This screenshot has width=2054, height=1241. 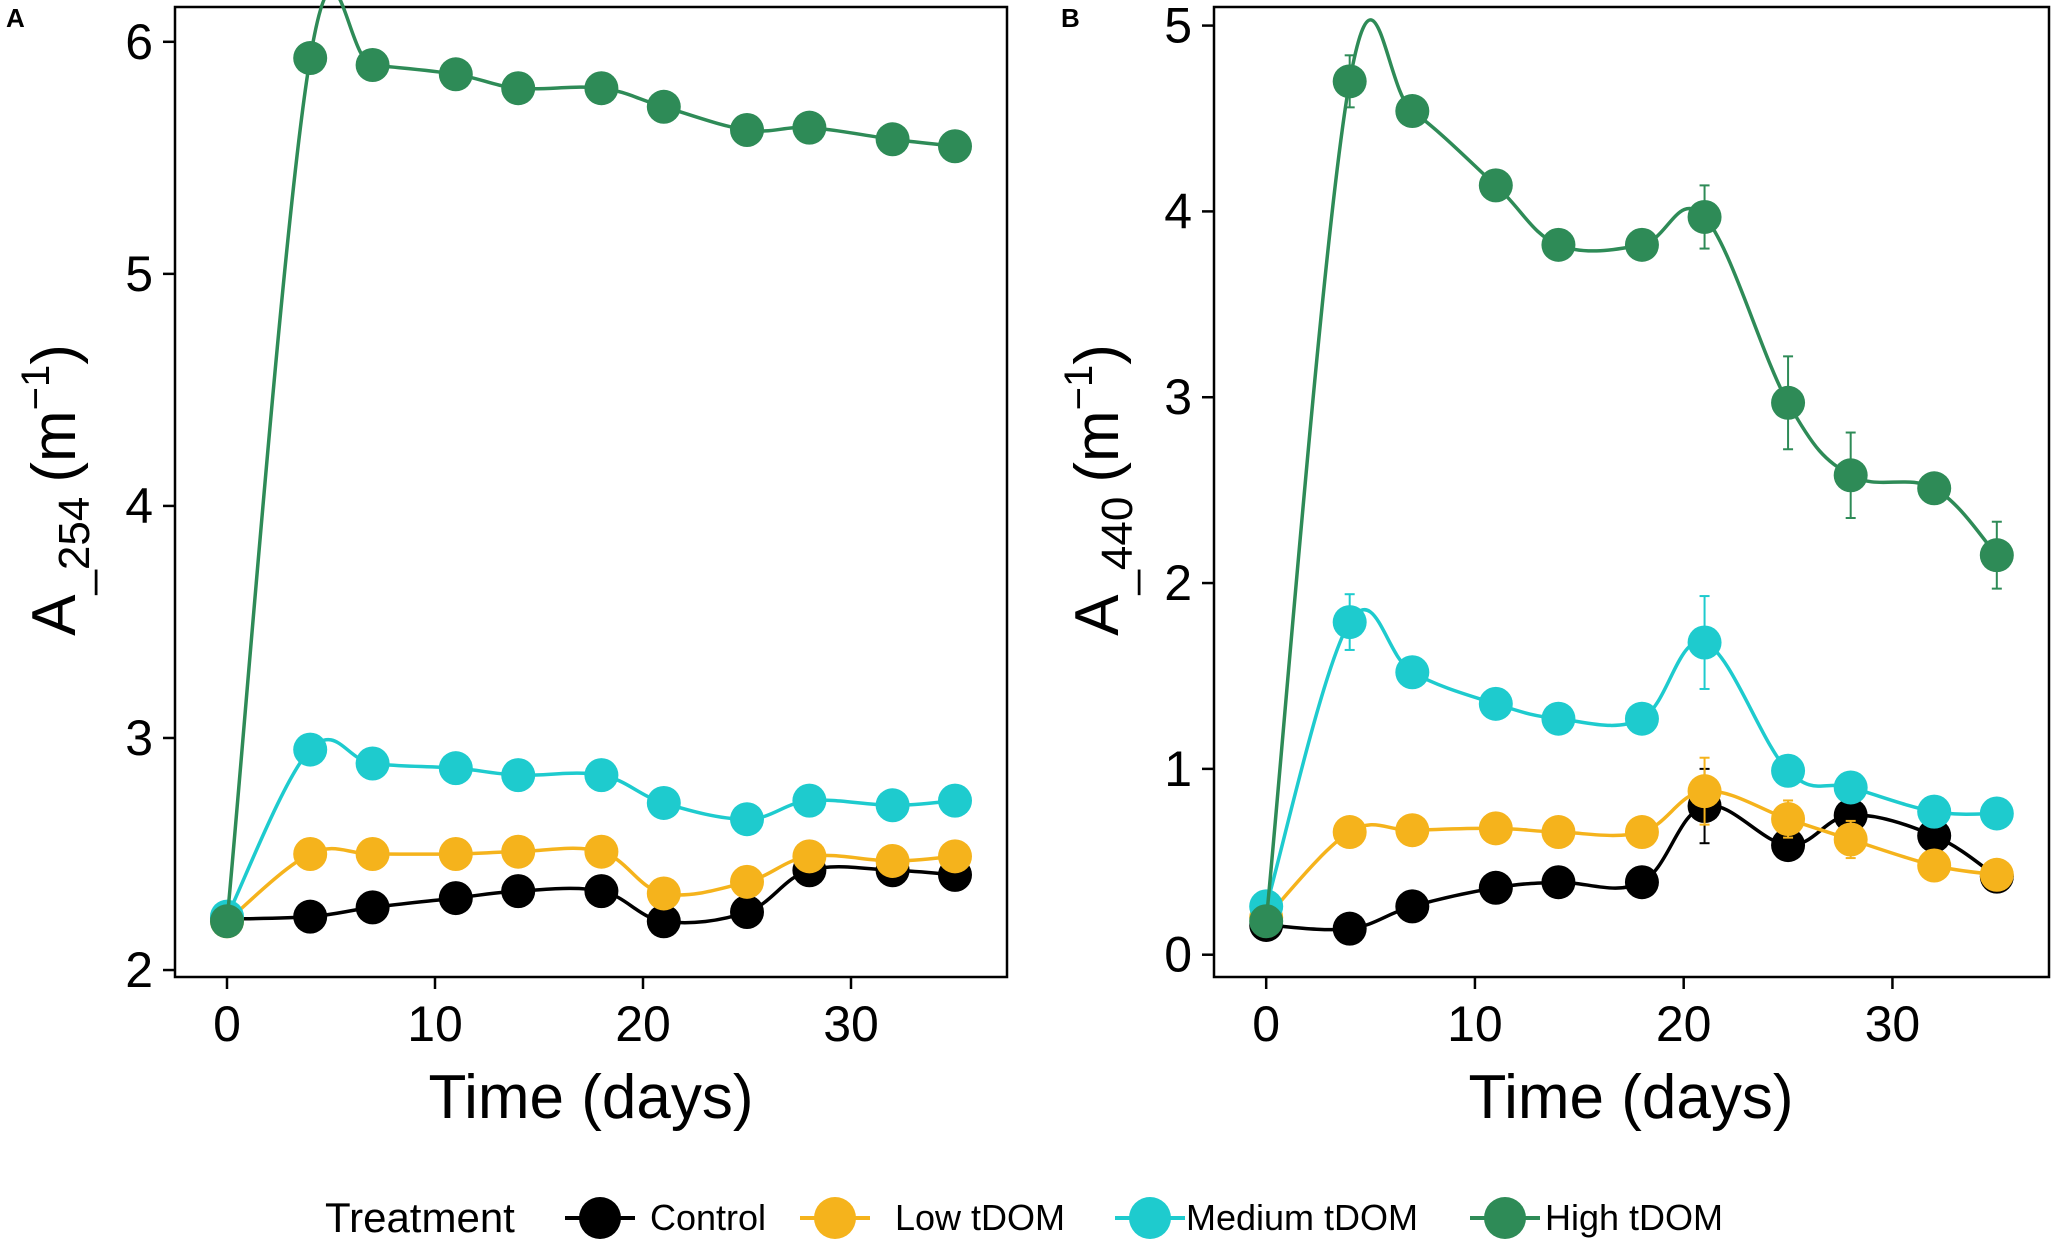 What do you see at coordinates (56, 490) in the screenshot?
I see `panel-a-y-axis-title: A_254 (m−1)` at bounding box center [56, 490].